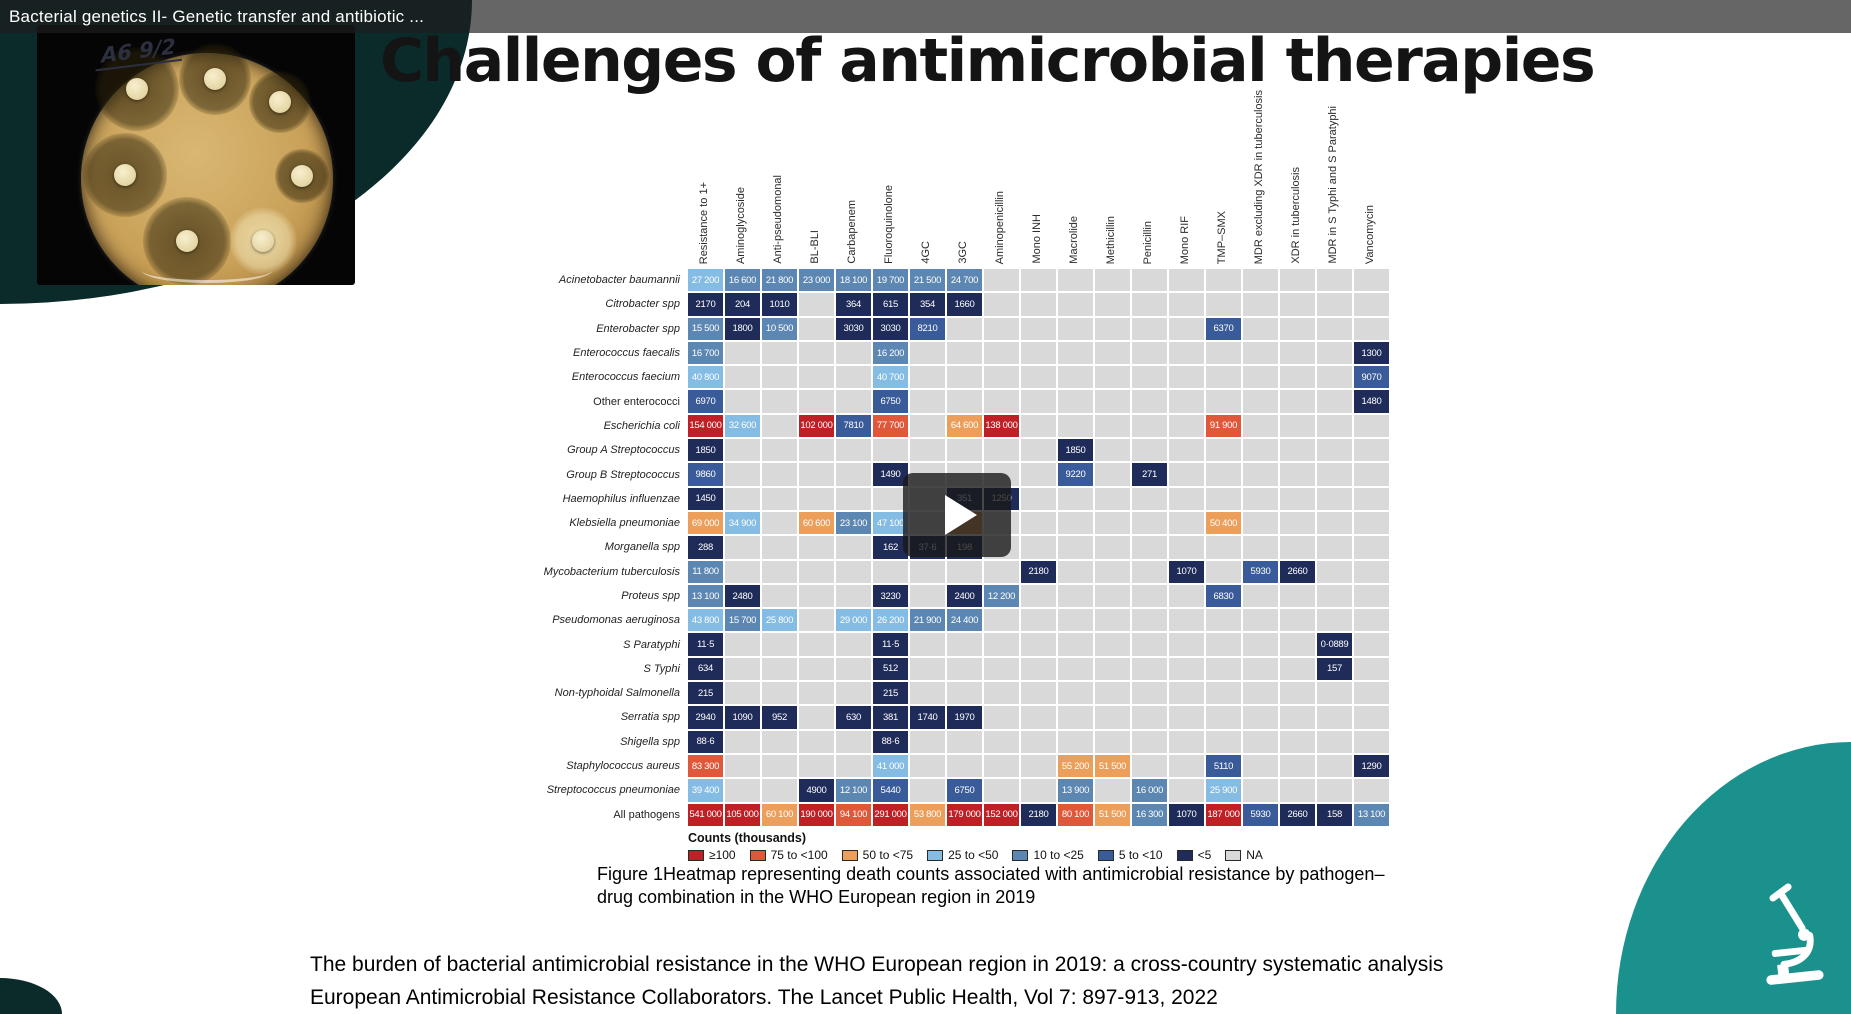  Describe the element at coordinates (646, 814) in the screenshot. I see `heatmap-row-label: All pathogens` at that location.